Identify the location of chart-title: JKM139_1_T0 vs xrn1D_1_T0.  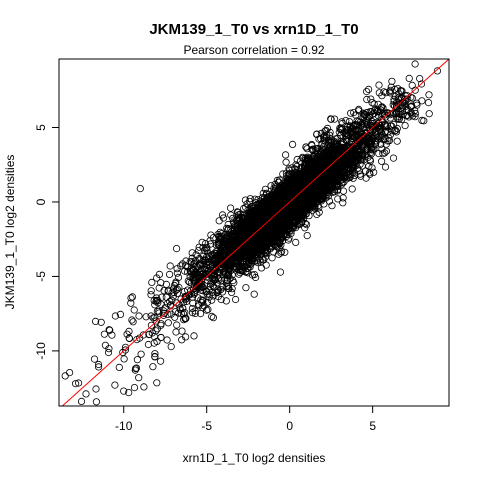
(253, 29).